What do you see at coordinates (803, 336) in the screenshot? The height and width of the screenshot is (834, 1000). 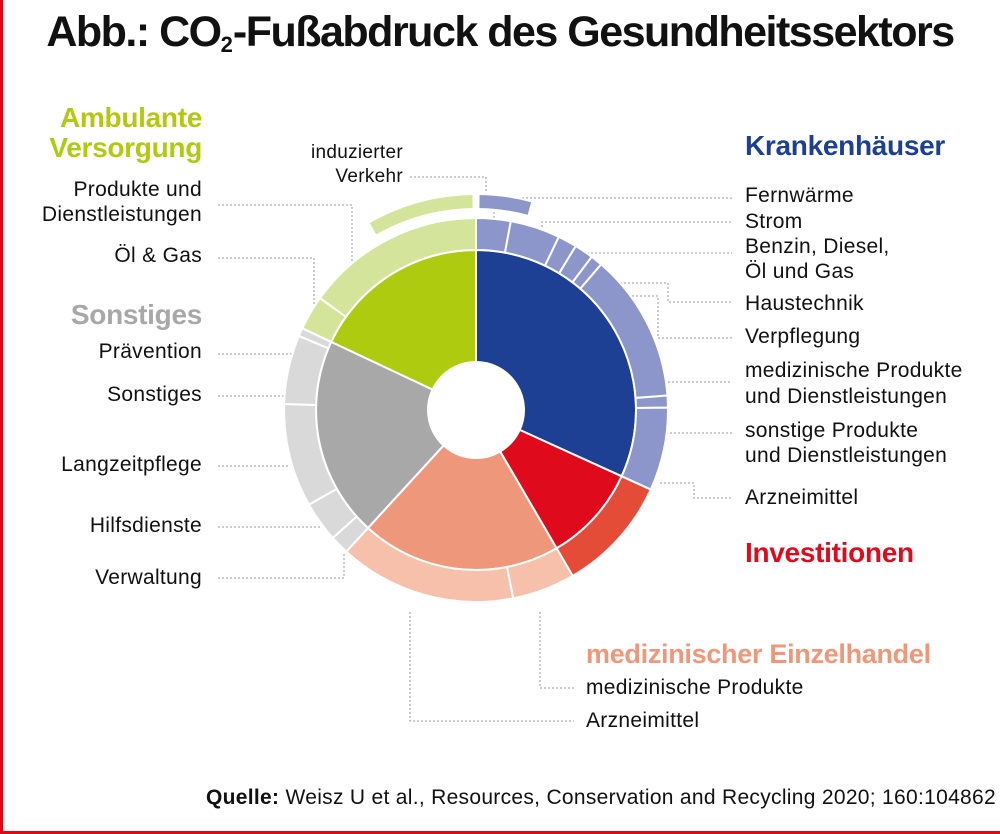 I see `label-verpflegung: Verpflegung` at bounding box center [803, 336].